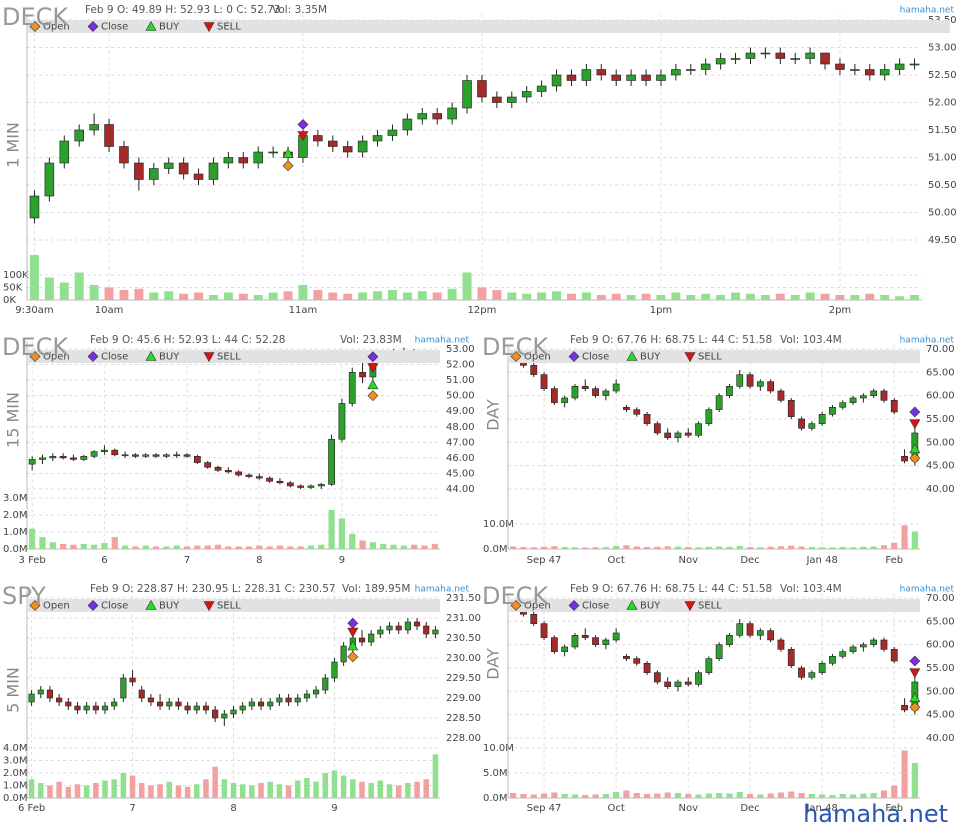  What do you see at coordinates (229, 357) in the screenshot?
I see `legend-label: SELL` at bounding box center [229, 357].